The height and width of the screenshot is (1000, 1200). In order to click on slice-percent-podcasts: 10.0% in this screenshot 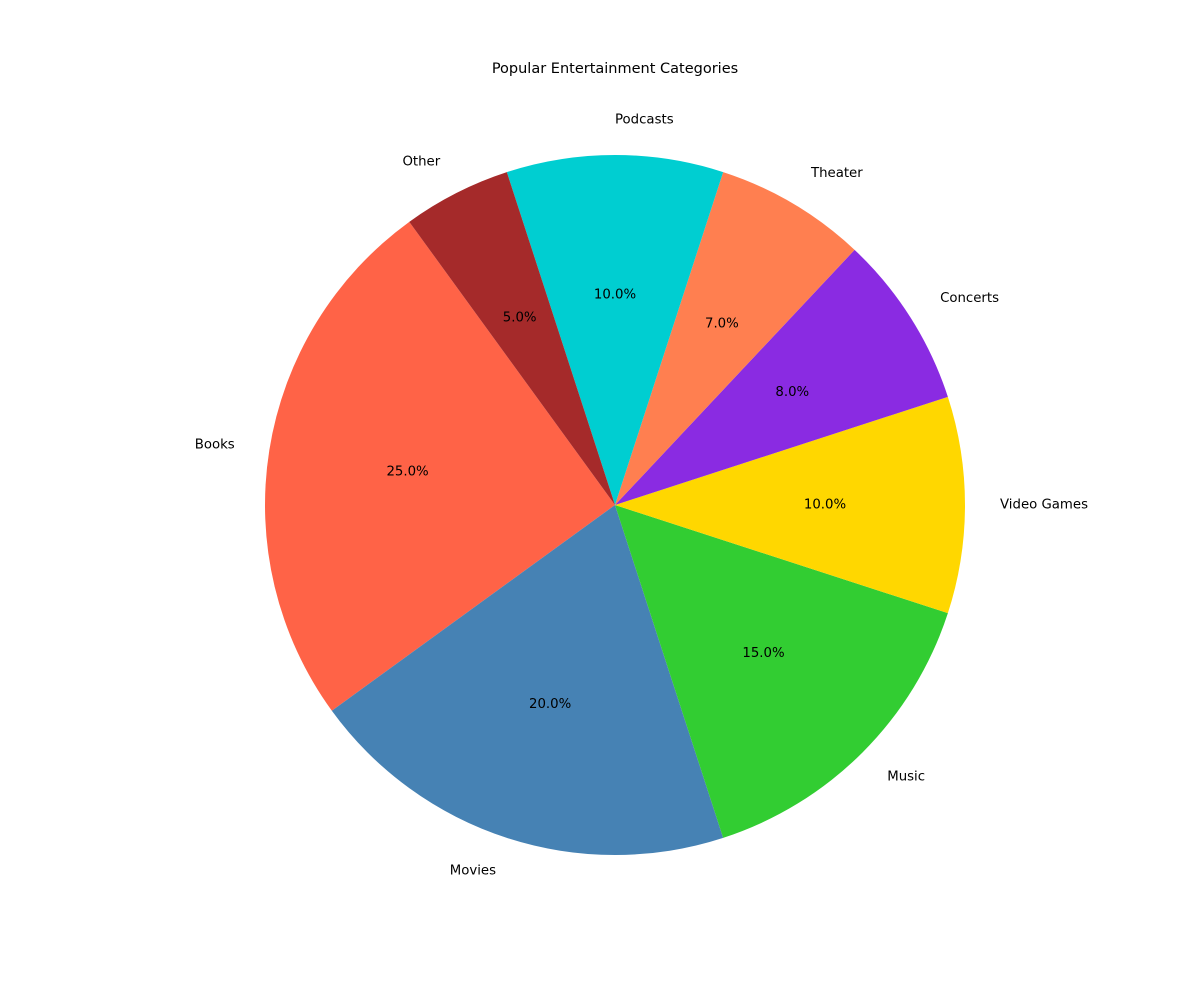, I will do `click(615, 295)`.